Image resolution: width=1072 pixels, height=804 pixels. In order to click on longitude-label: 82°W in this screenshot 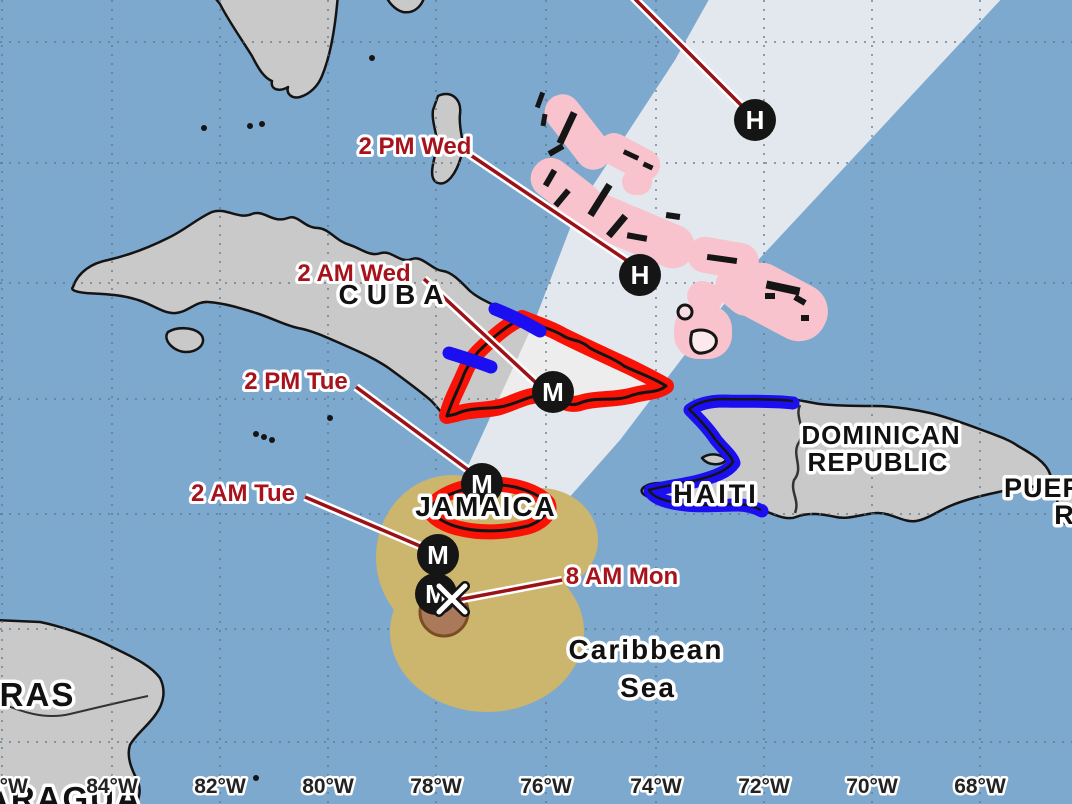, I will do `click(220, 786)`.